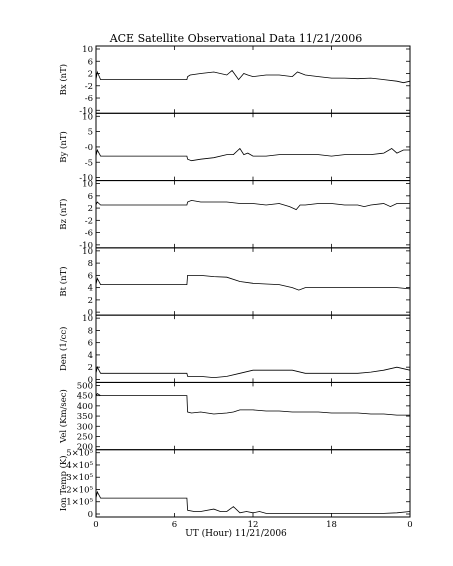 The image size is (453, 566). What do you see at coordinates (90, 133) in the screenshot?
I see `y-tick-label: 5` at bounding box center [90, 133].